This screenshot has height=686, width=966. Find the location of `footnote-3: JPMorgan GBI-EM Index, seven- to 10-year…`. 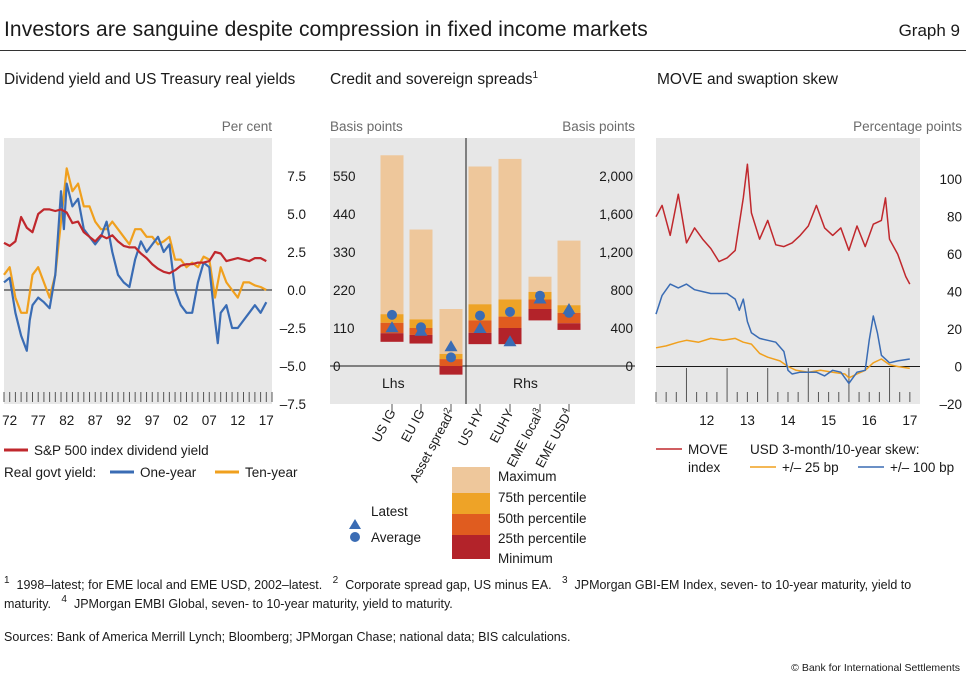

footnote-3: JPMorgan GBI-EM Index, seven- to 10-year… is located at coordinates (458, 594).